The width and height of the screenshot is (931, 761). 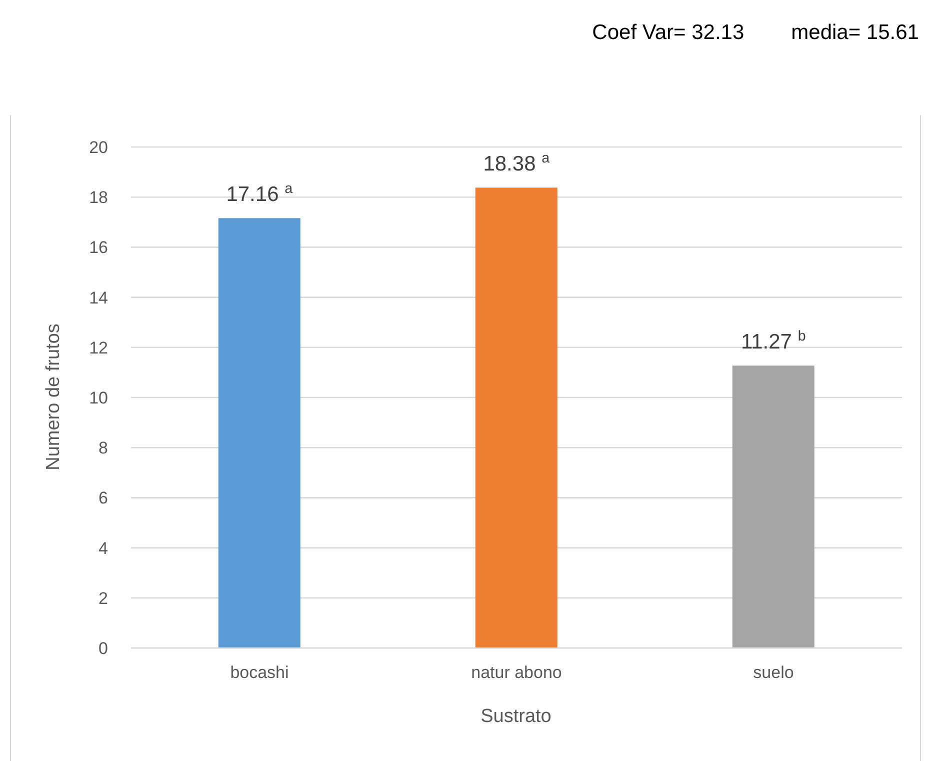 What do you see at coordinates (103, 598) in the screenshot?
I see `y-tick-label: 2` at bounding box center [103, 598].